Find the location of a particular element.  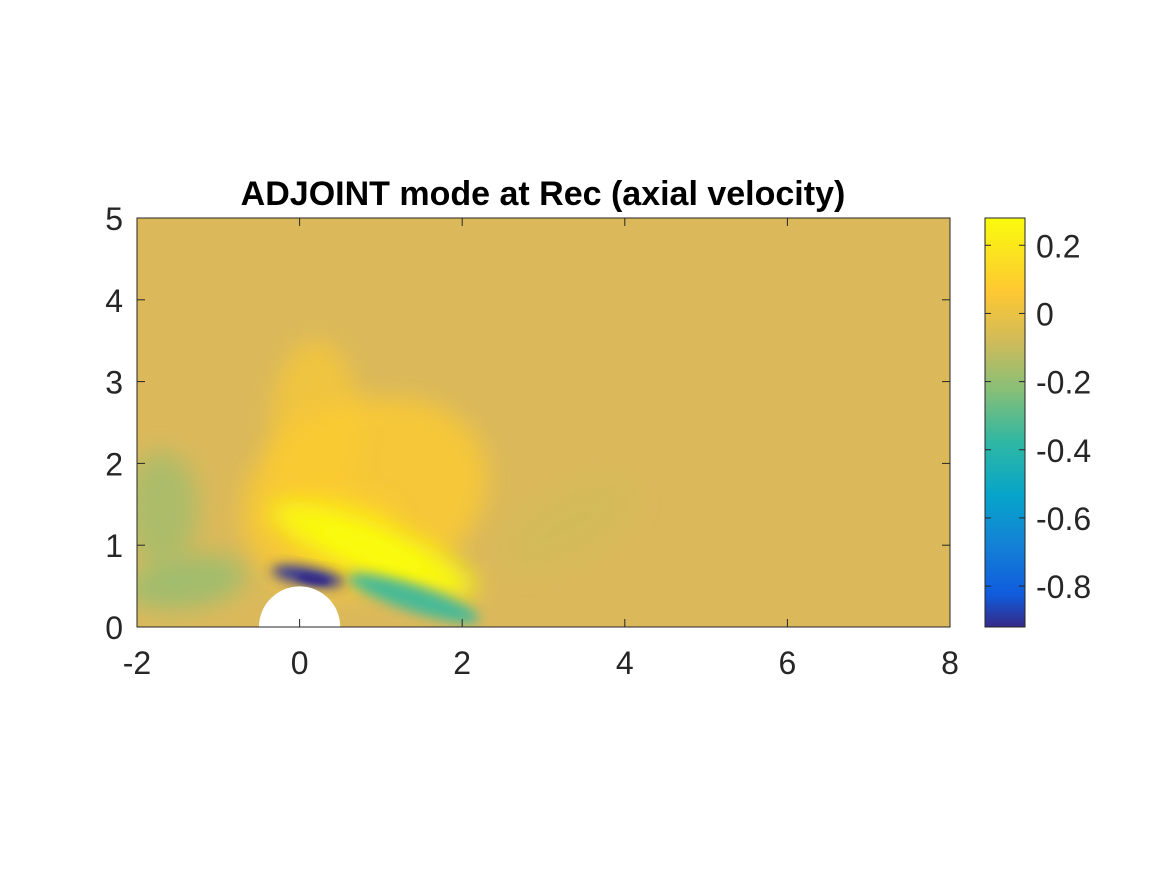

x-tick-label: -2 is located at coordinates (137, 663).